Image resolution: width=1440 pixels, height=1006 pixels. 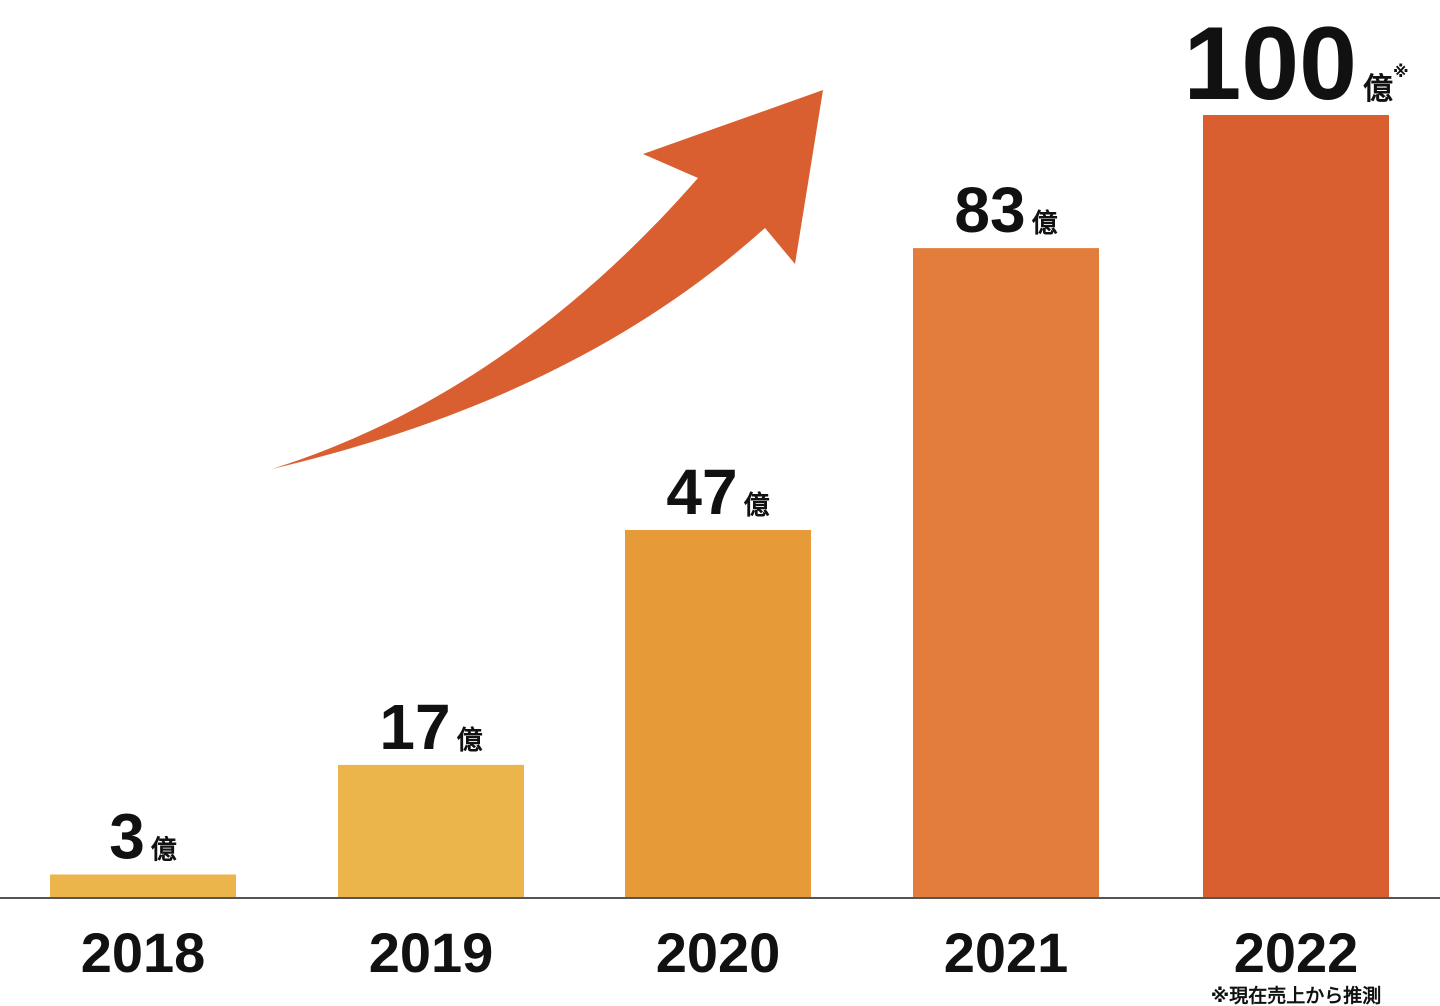 I want to click on footnote-2022: ※現在売上から推測, so click(x=1296, y=995).